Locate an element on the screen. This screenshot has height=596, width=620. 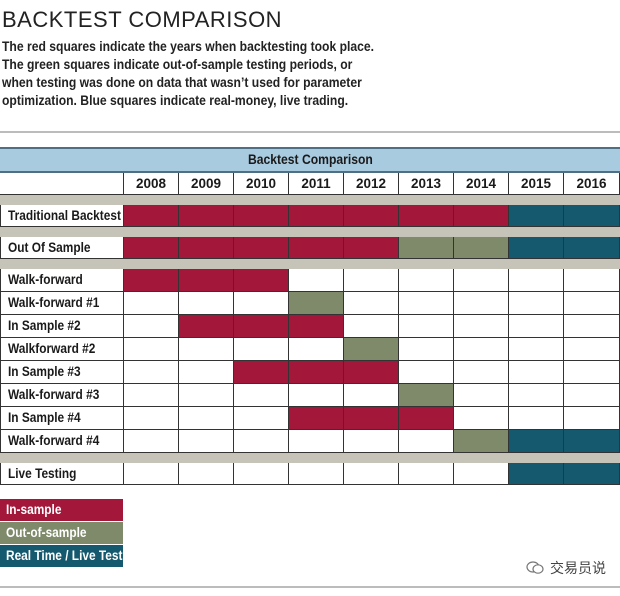
table-row: Traditional Backtest is located at coordinates (310, 216).